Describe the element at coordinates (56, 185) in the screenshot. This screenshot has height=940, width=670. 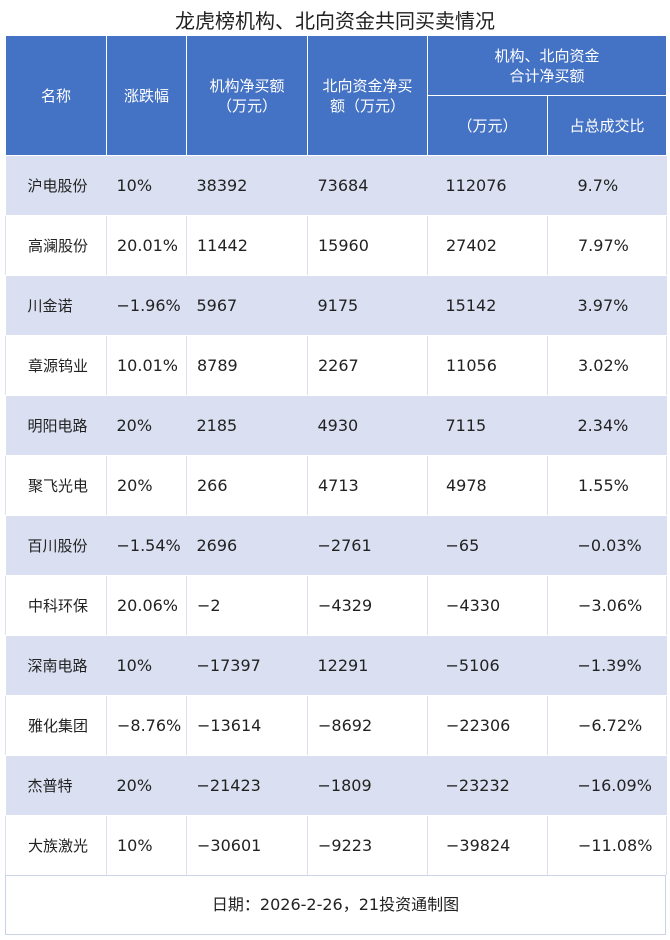
I see `stock-name: 沪电股份` at that location.